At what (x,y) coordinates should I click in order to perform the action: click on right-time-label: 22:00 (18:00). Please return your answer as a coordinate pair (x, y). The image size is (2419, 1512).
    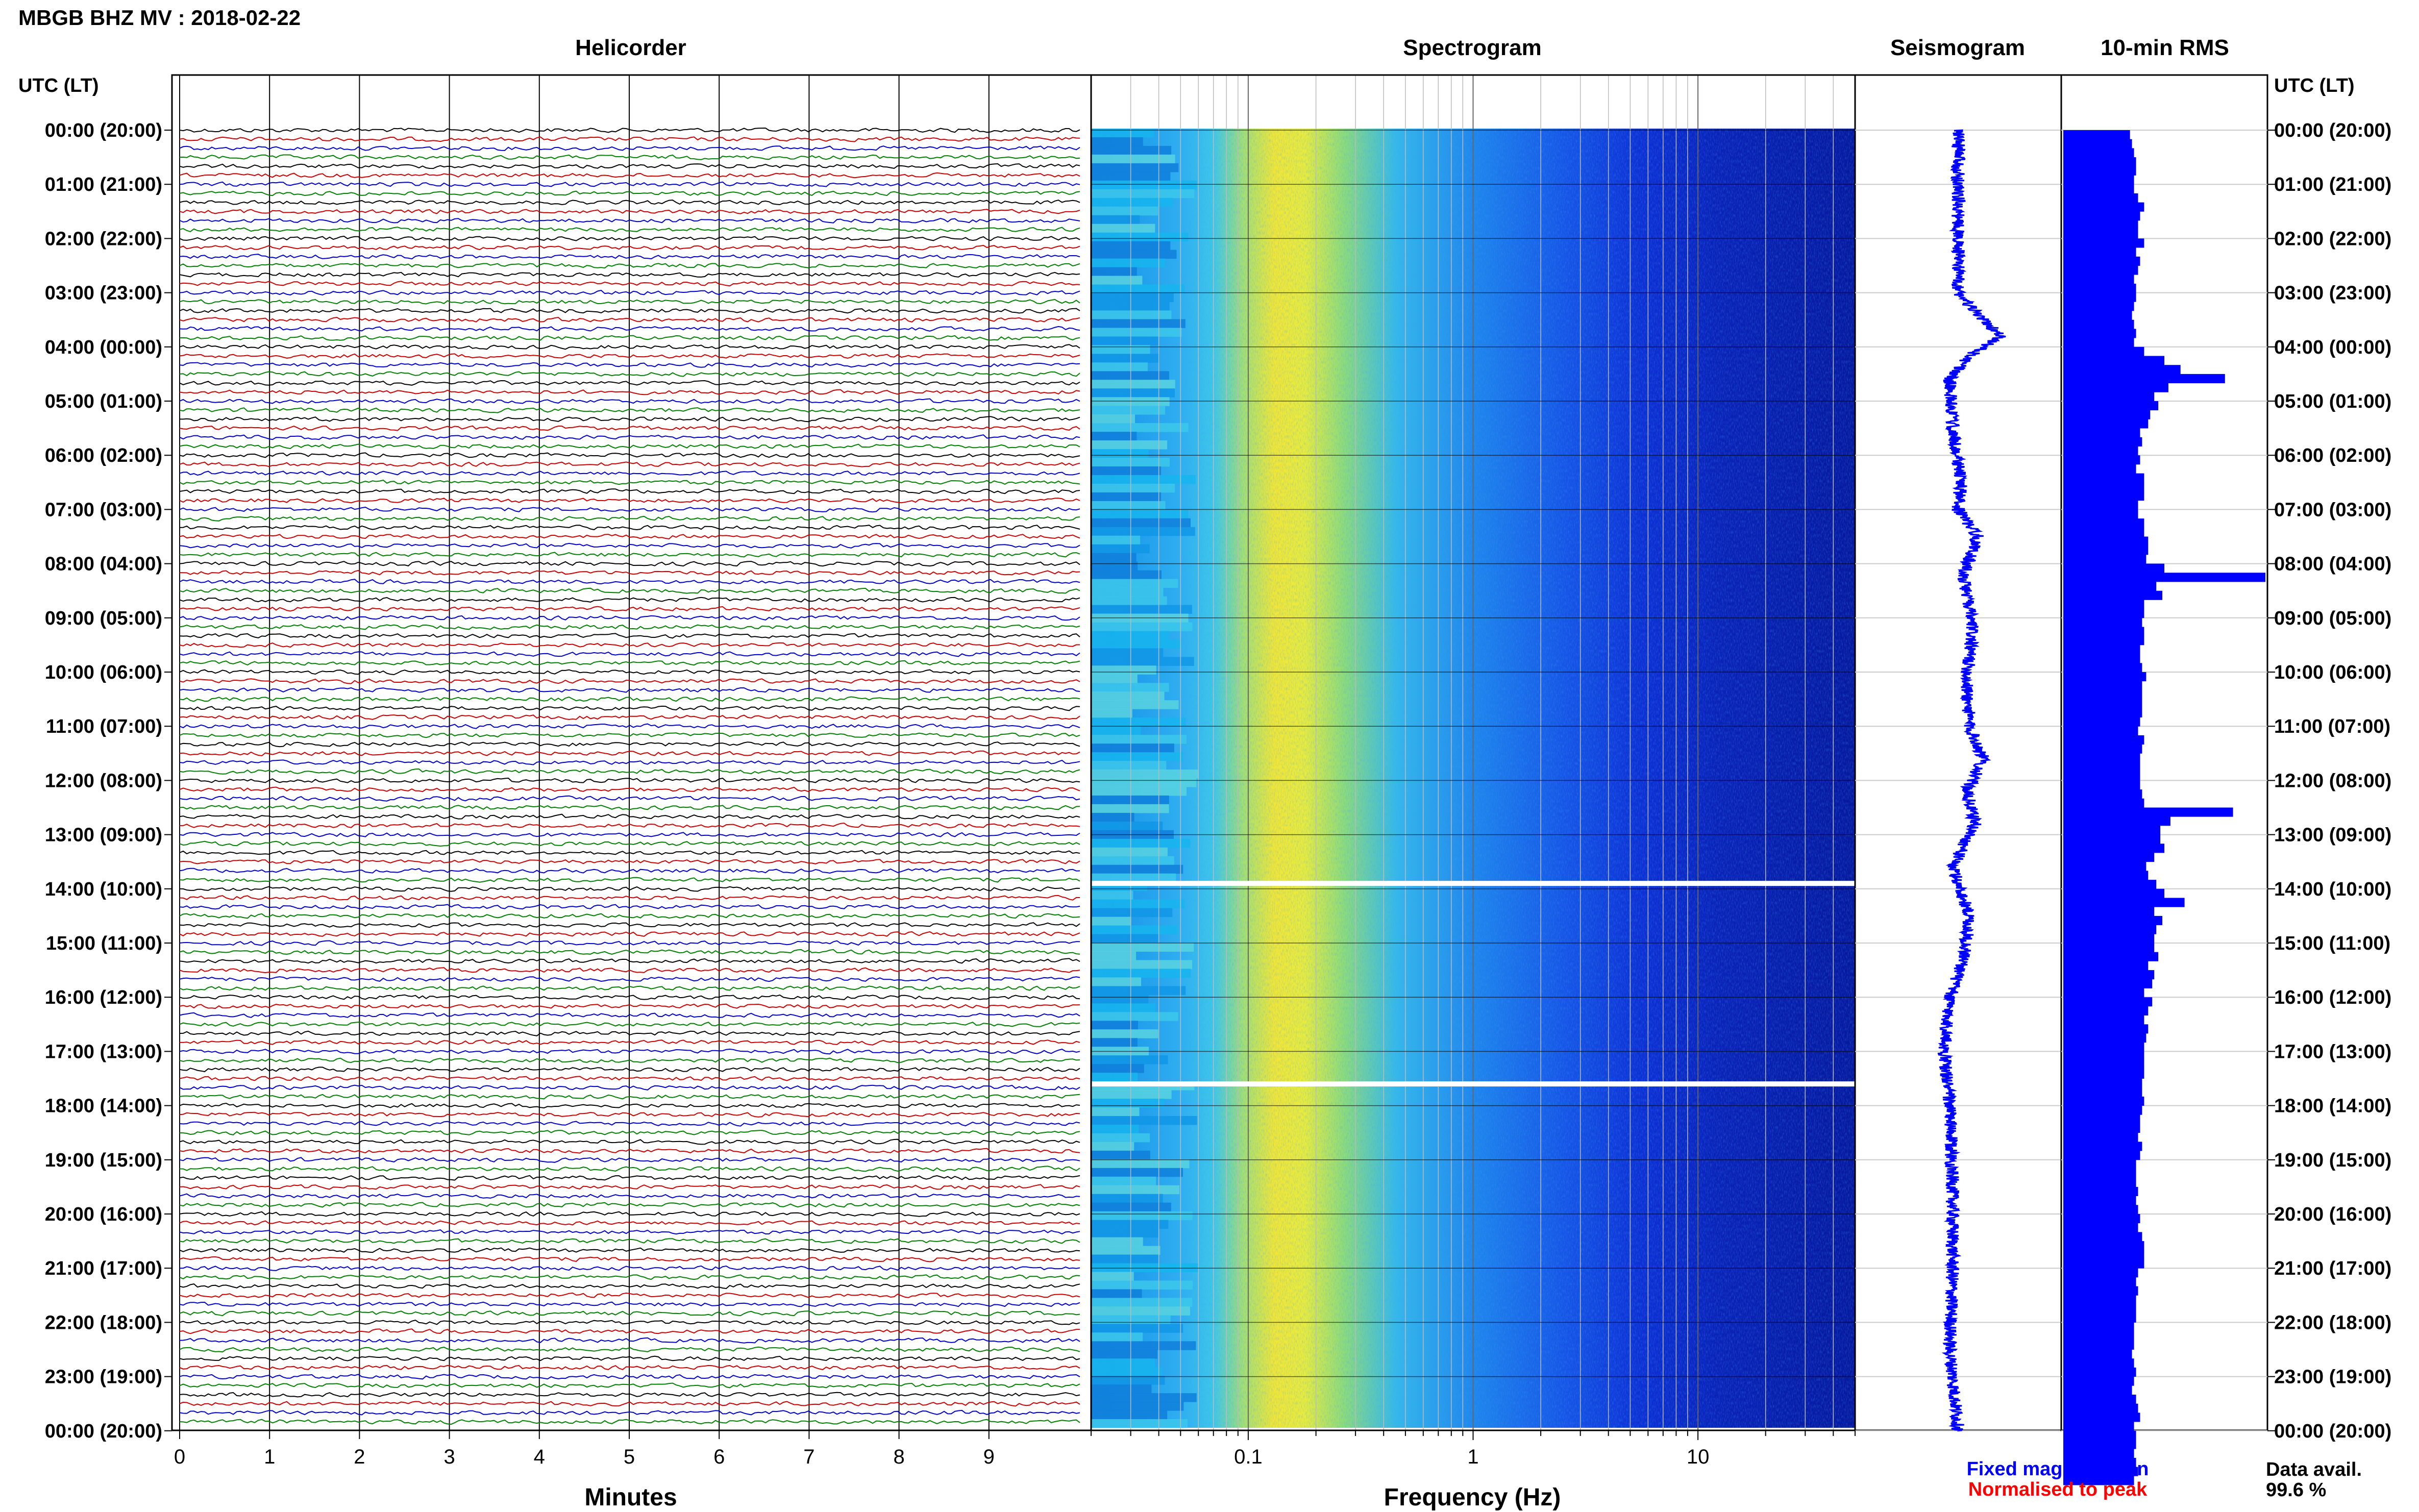
    Looking at the image, I should click on (2332, 1322).